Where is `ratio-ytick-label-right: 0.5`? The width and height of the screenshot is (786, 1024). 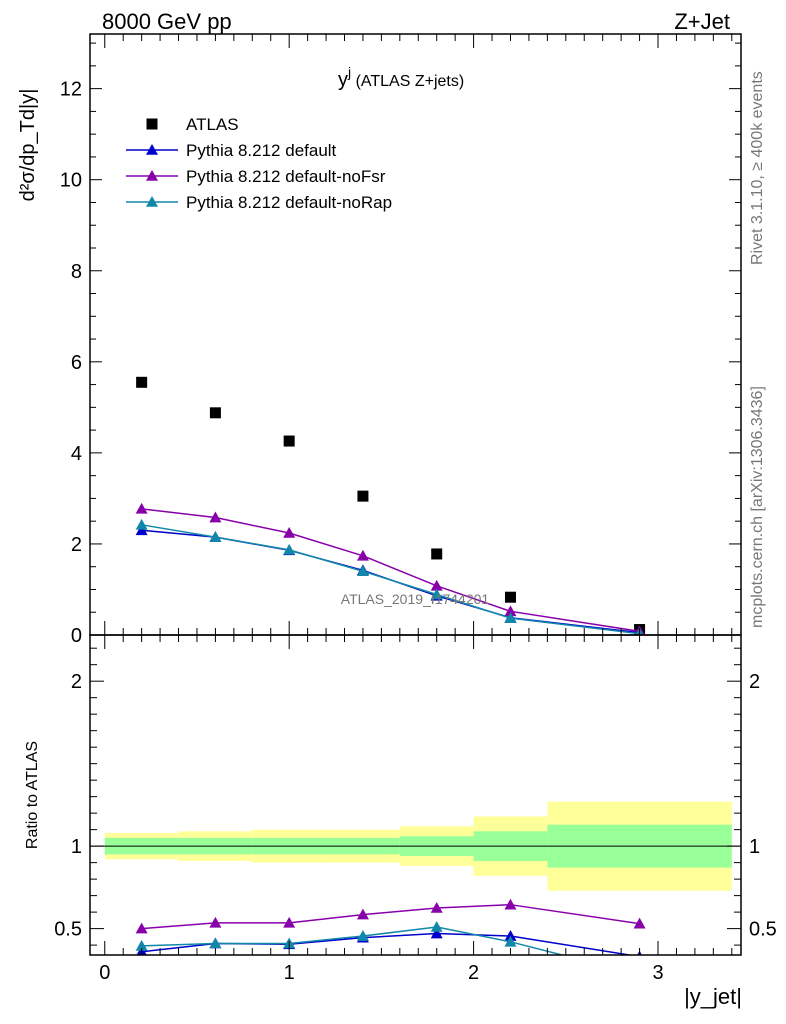 ratio-ytick-label-right: 0.5 is located at coordinates (763, 930).